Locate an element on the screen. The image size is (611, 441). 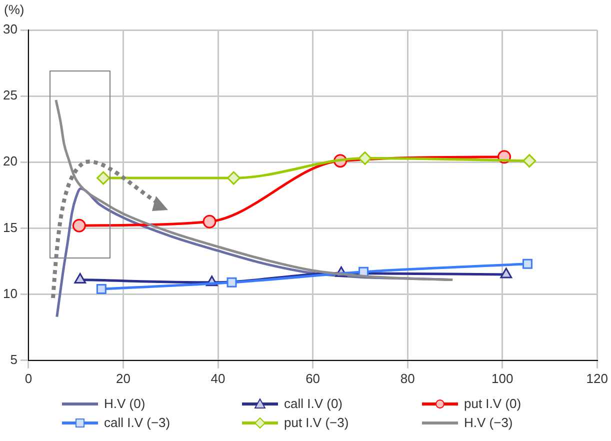
x-tick-label: 120 is located at coordinates (597, 378).